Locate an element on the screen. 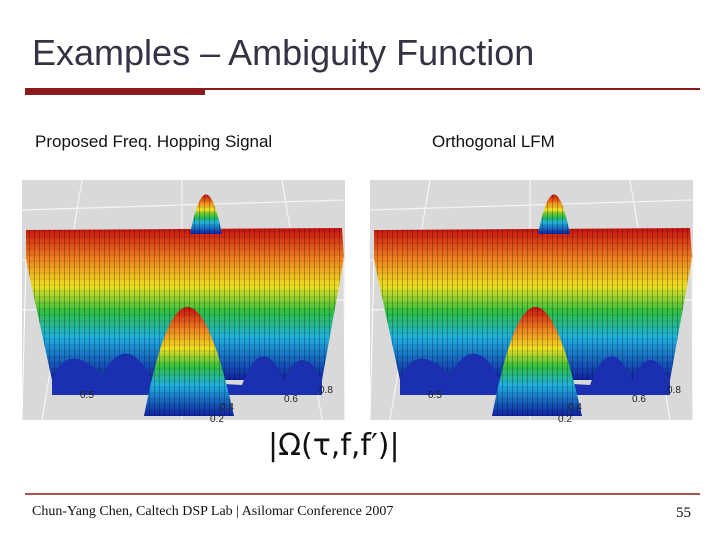 The image size is (720, 540). panel-caption: Orthogonal LFM is located at coordinates (493, 141).